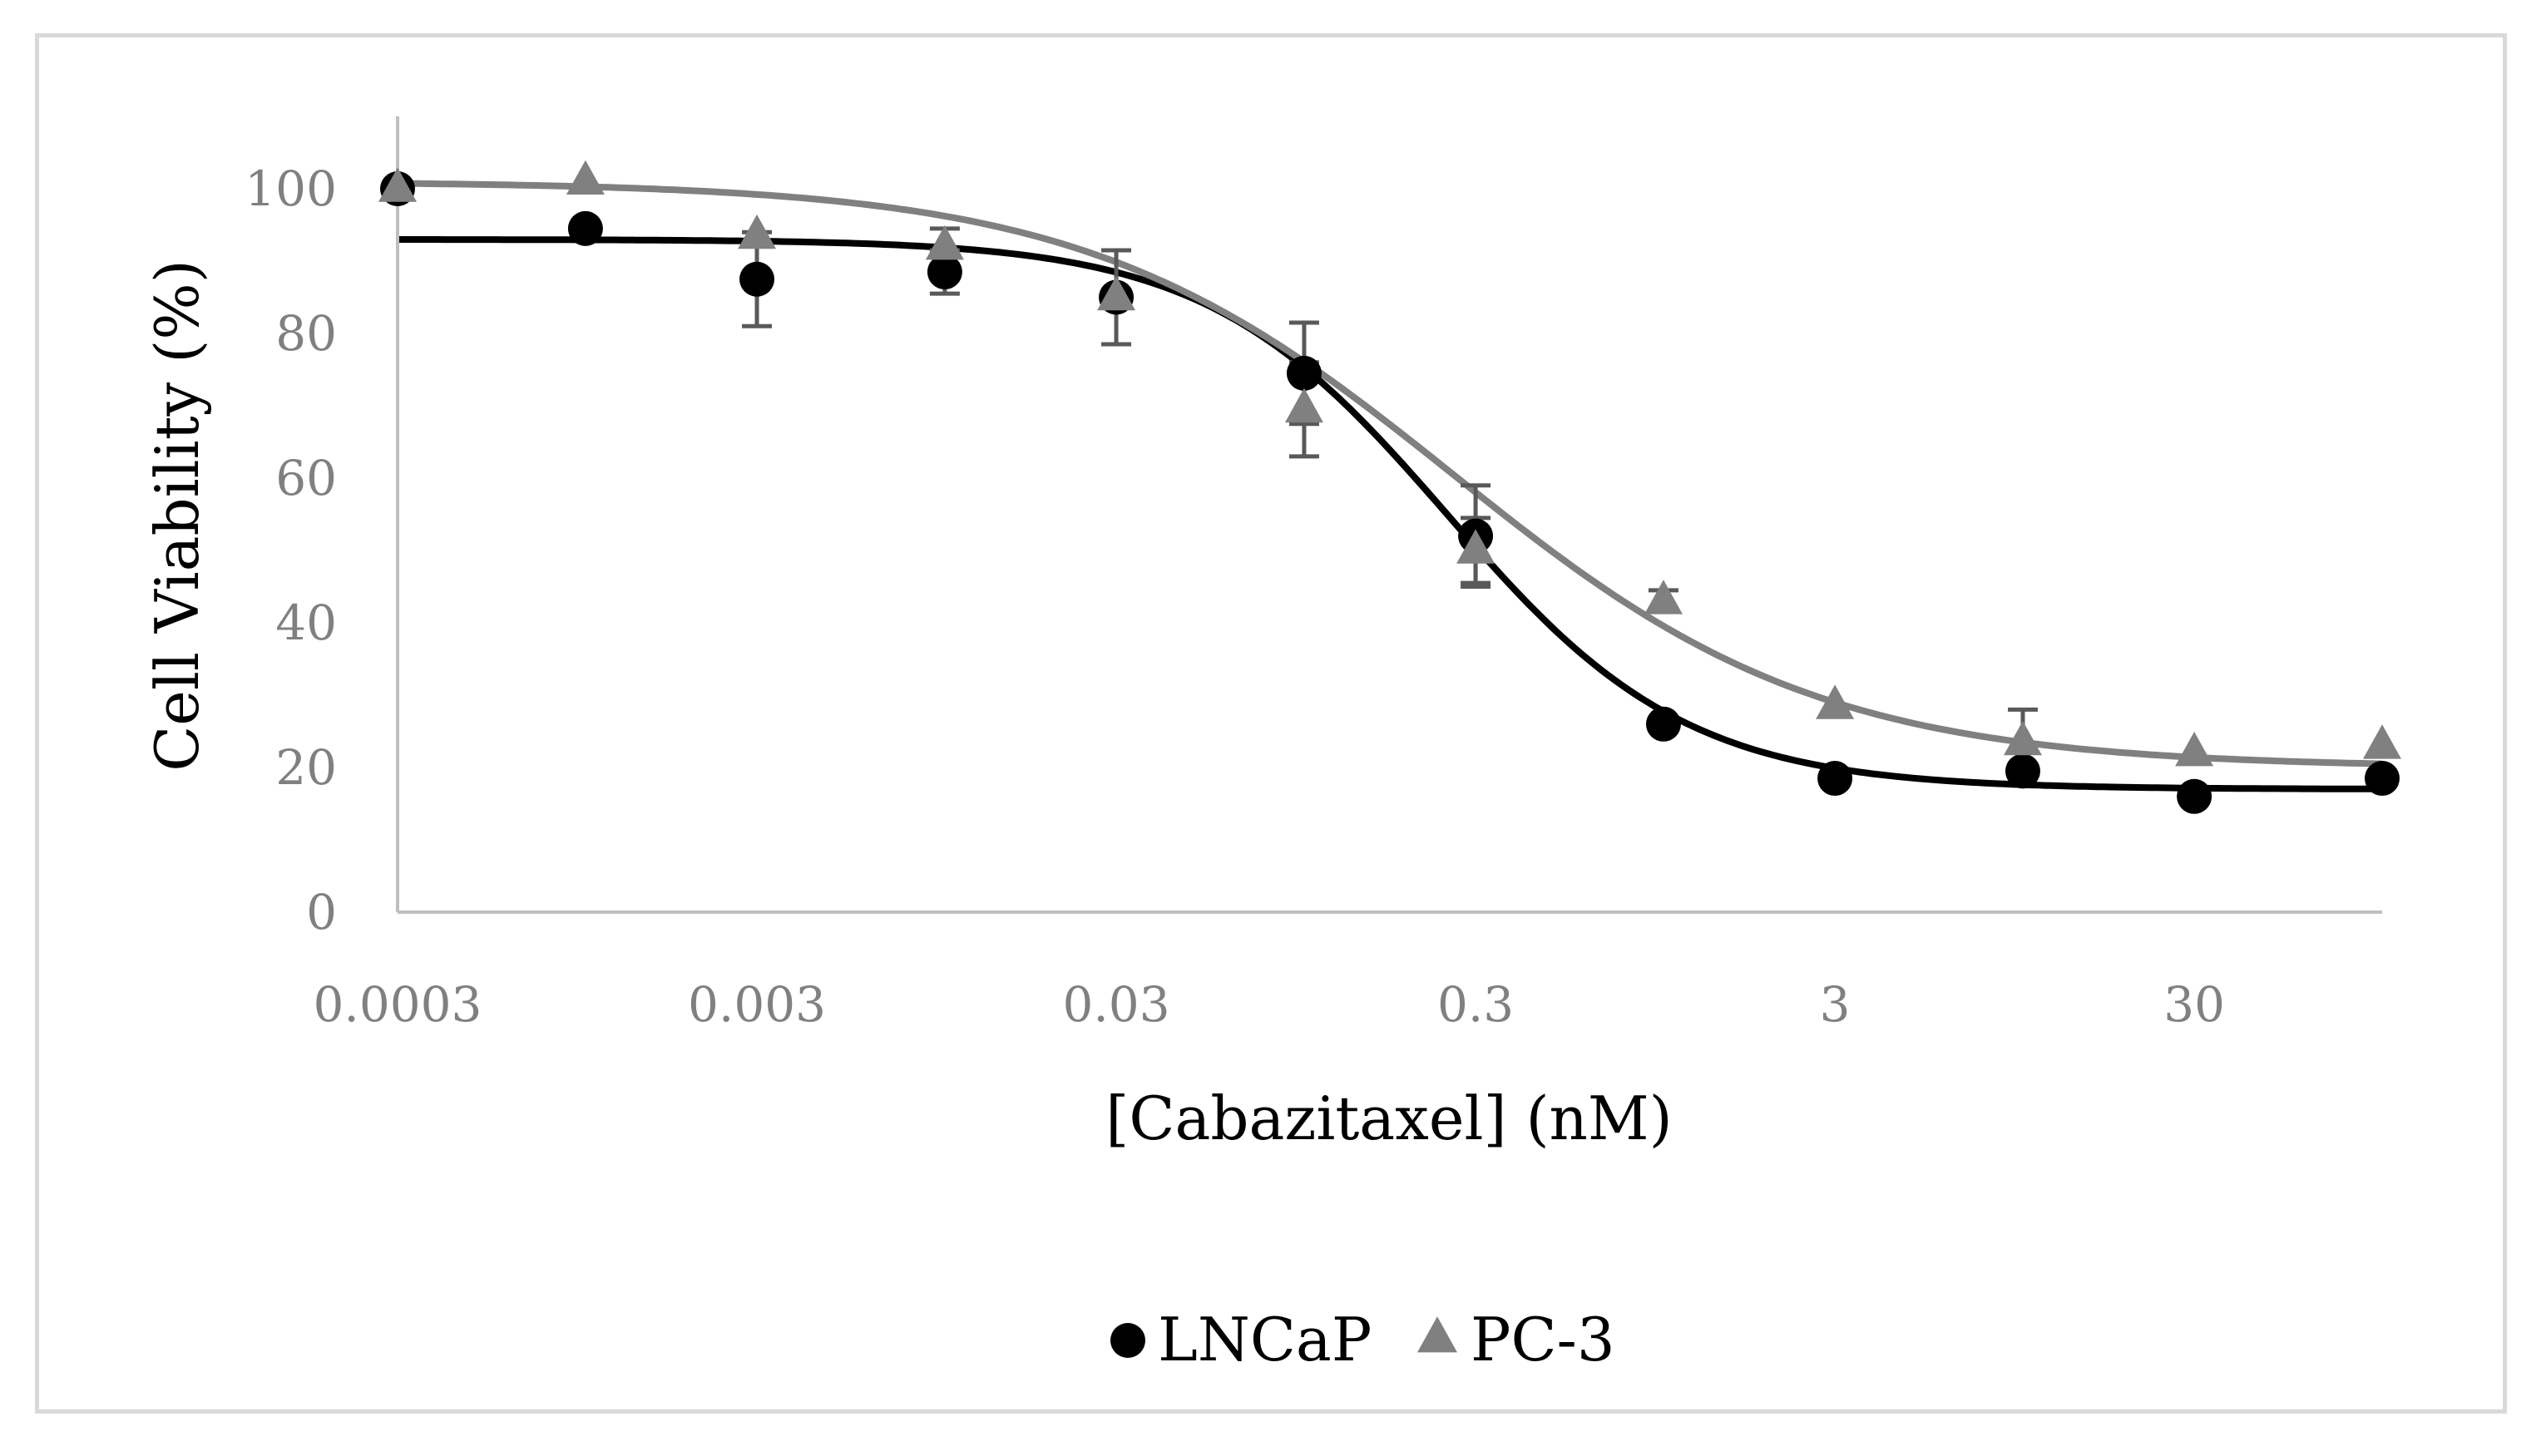 The image size is (2546, 1456). Describe the element at coordinates (757, 1004) in the screenshot. I see `x-tick-label: 0.003` at that location.